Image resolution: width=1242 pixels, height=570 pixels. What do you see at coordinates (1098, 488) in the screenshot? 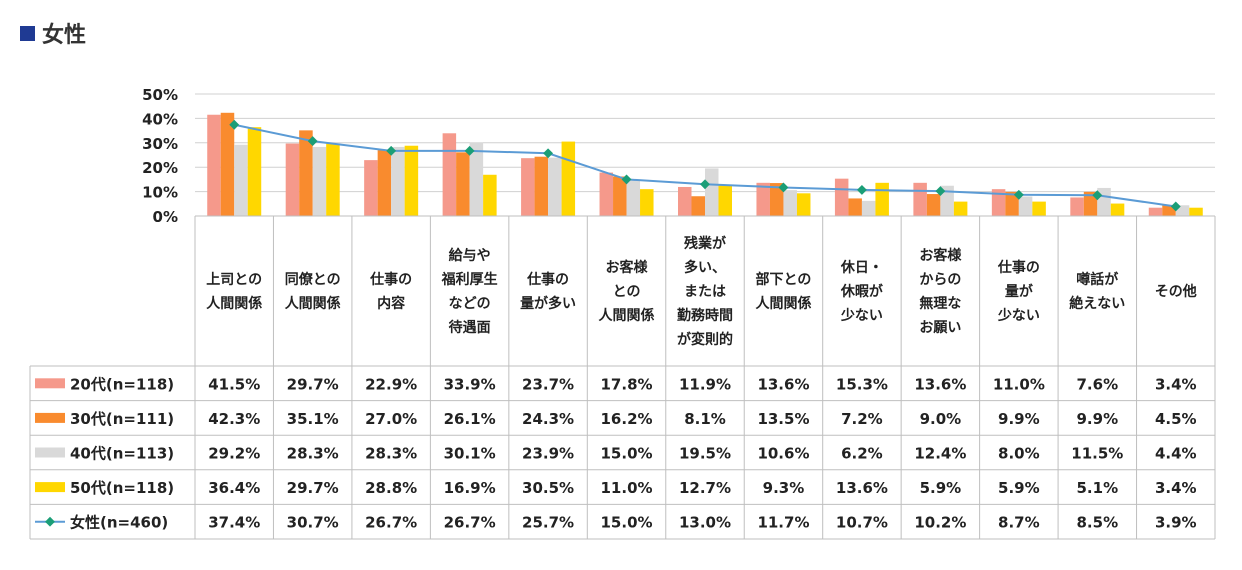
I see `table-value: 5.1%` at bounding box center [1098, 488].